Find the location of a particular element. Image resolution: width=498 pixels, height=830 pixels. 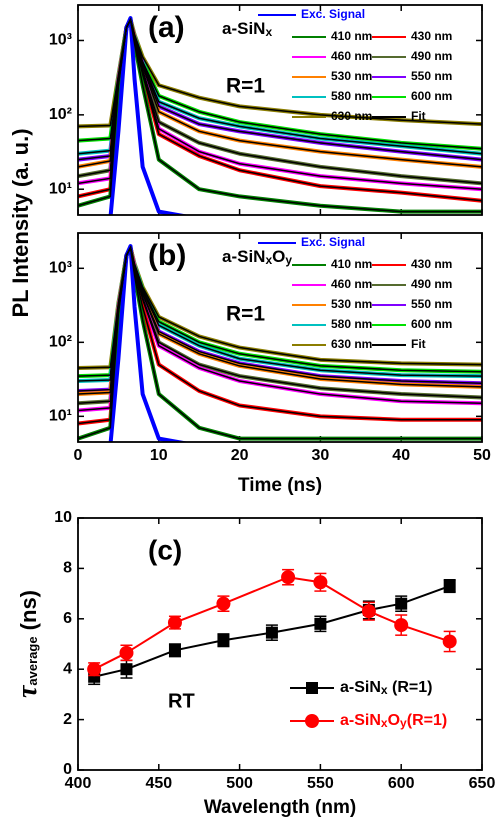

legend-label: a-SiNxOy(R=1) is located at coordinates (393, 721).